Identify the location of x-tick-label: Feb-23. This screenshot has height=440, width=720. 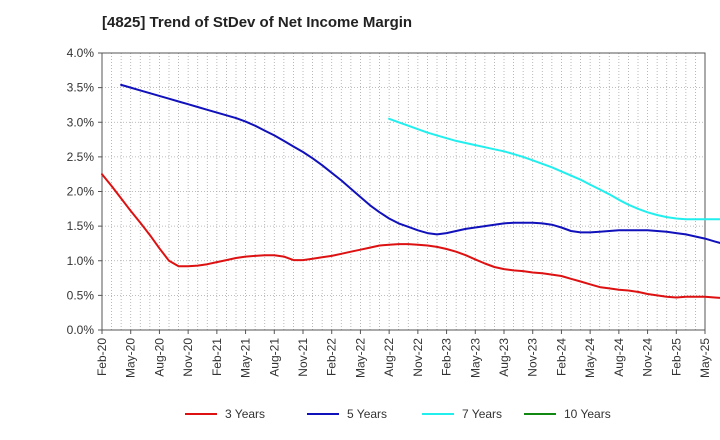
(447, 357).